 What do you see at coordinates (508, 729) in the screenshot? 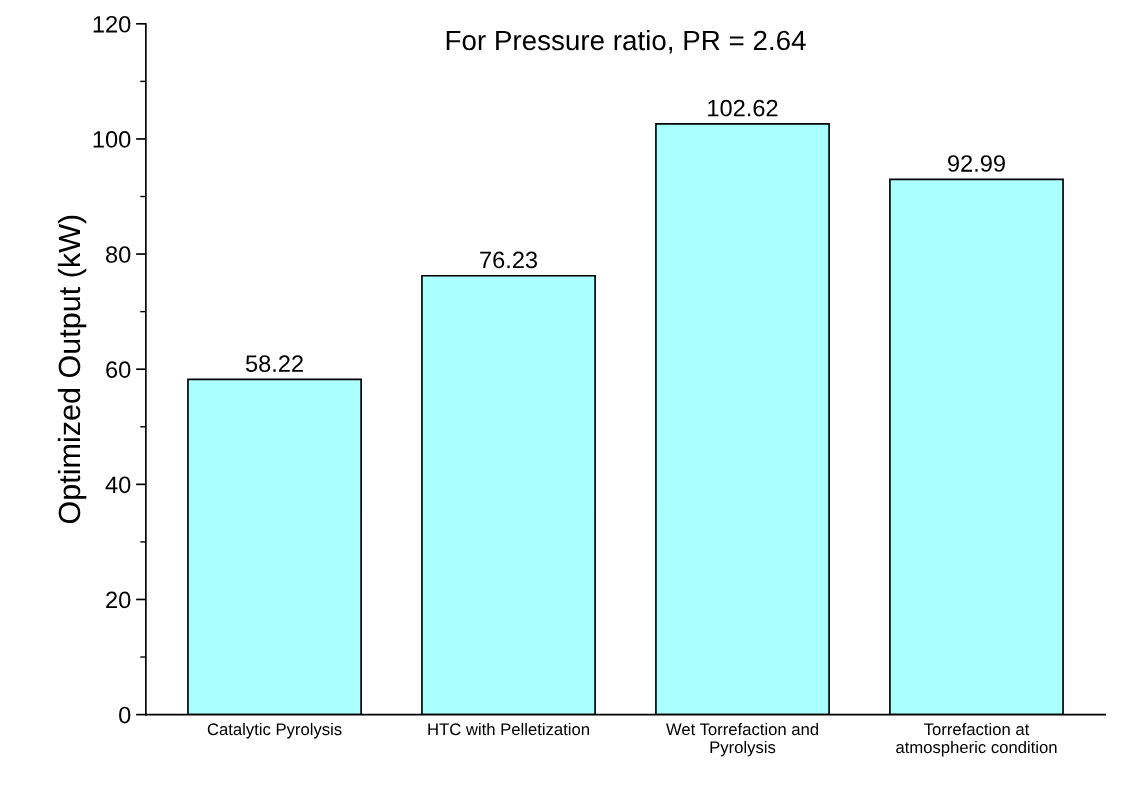
I see `x-tick-label: HTC with Pelletization` at bounding box center [508, 729].